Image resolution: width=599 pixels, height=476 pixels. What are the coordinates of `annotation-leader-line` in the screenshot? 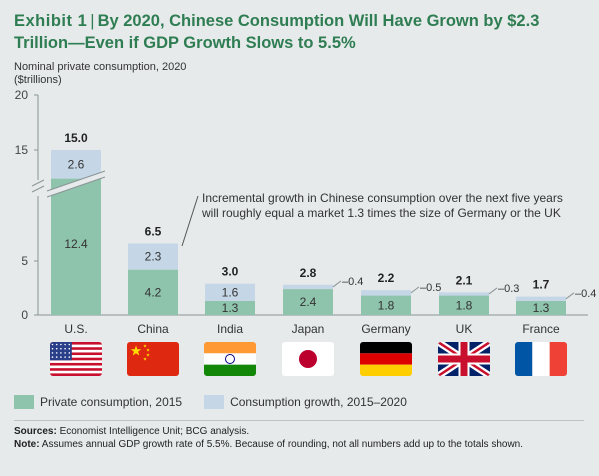 It's located at (190, 221).